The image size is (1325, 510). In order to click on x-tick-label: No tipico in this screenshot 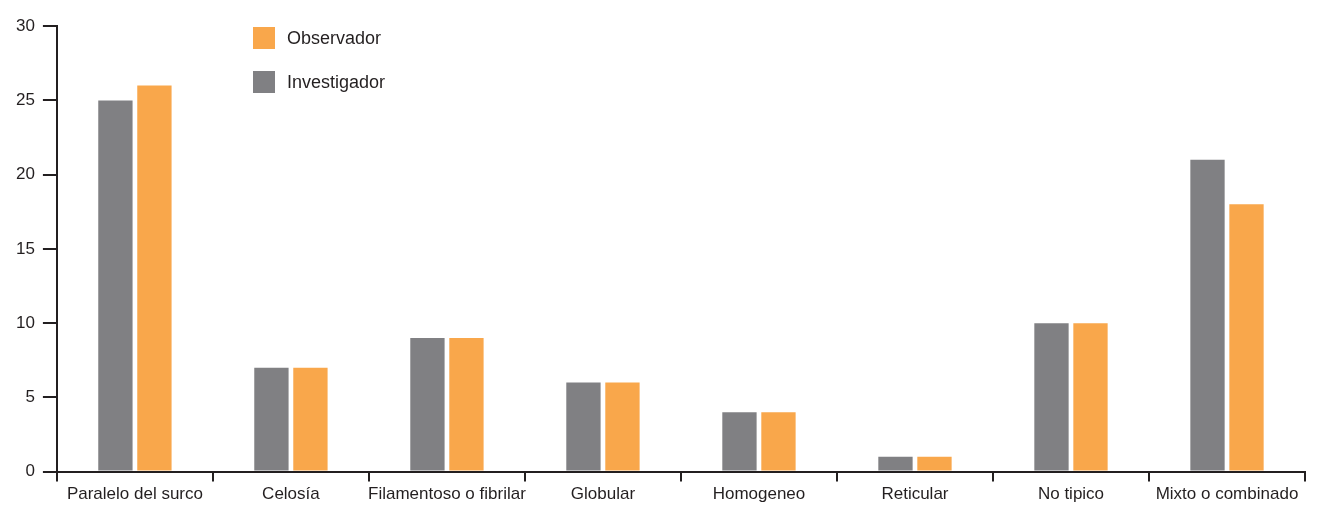, I will do `click(1071, 494)`.